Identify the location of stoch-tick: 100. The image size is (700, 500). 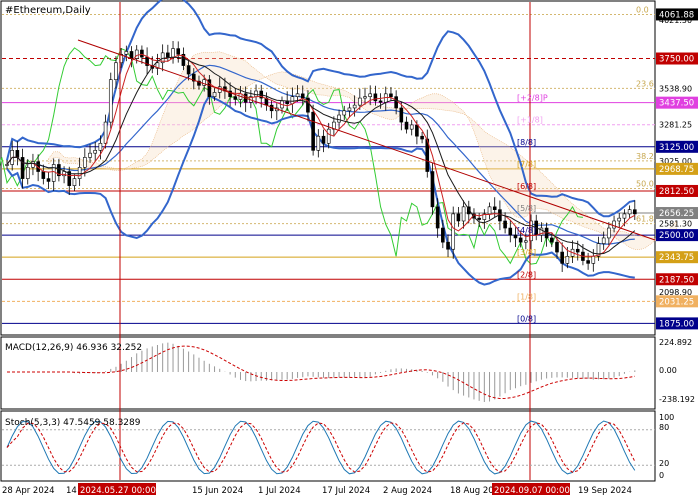
(666, 417).